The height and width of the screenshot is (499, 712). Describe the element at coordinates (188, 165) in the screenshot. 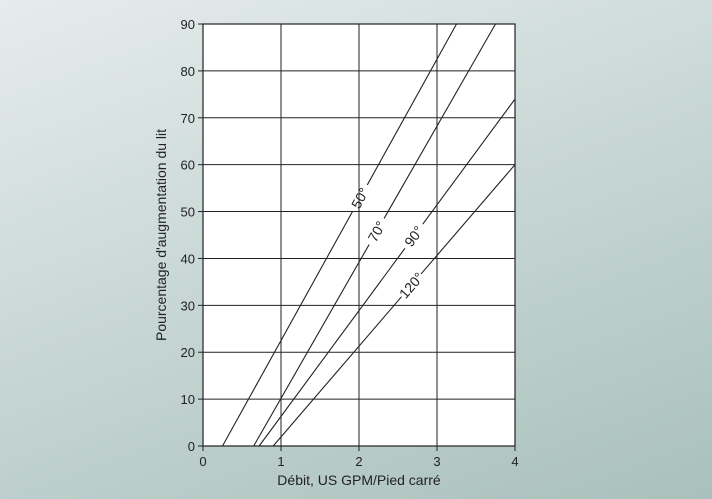

I see `y-tick-label: 60` at that location.